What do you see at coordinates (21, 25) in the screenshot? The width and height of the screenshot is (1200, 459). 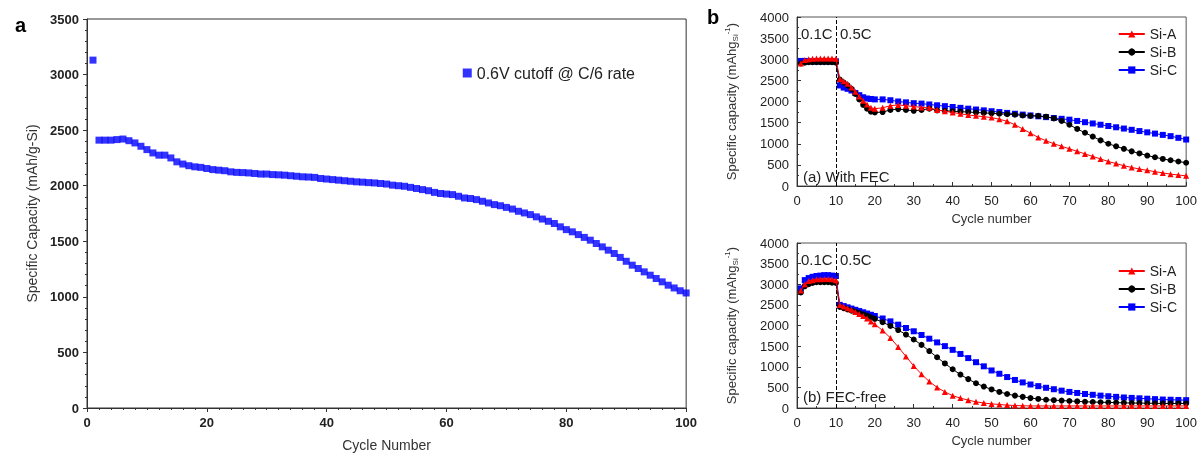 I see `chart-title: a` at bounding box center [21, 25].